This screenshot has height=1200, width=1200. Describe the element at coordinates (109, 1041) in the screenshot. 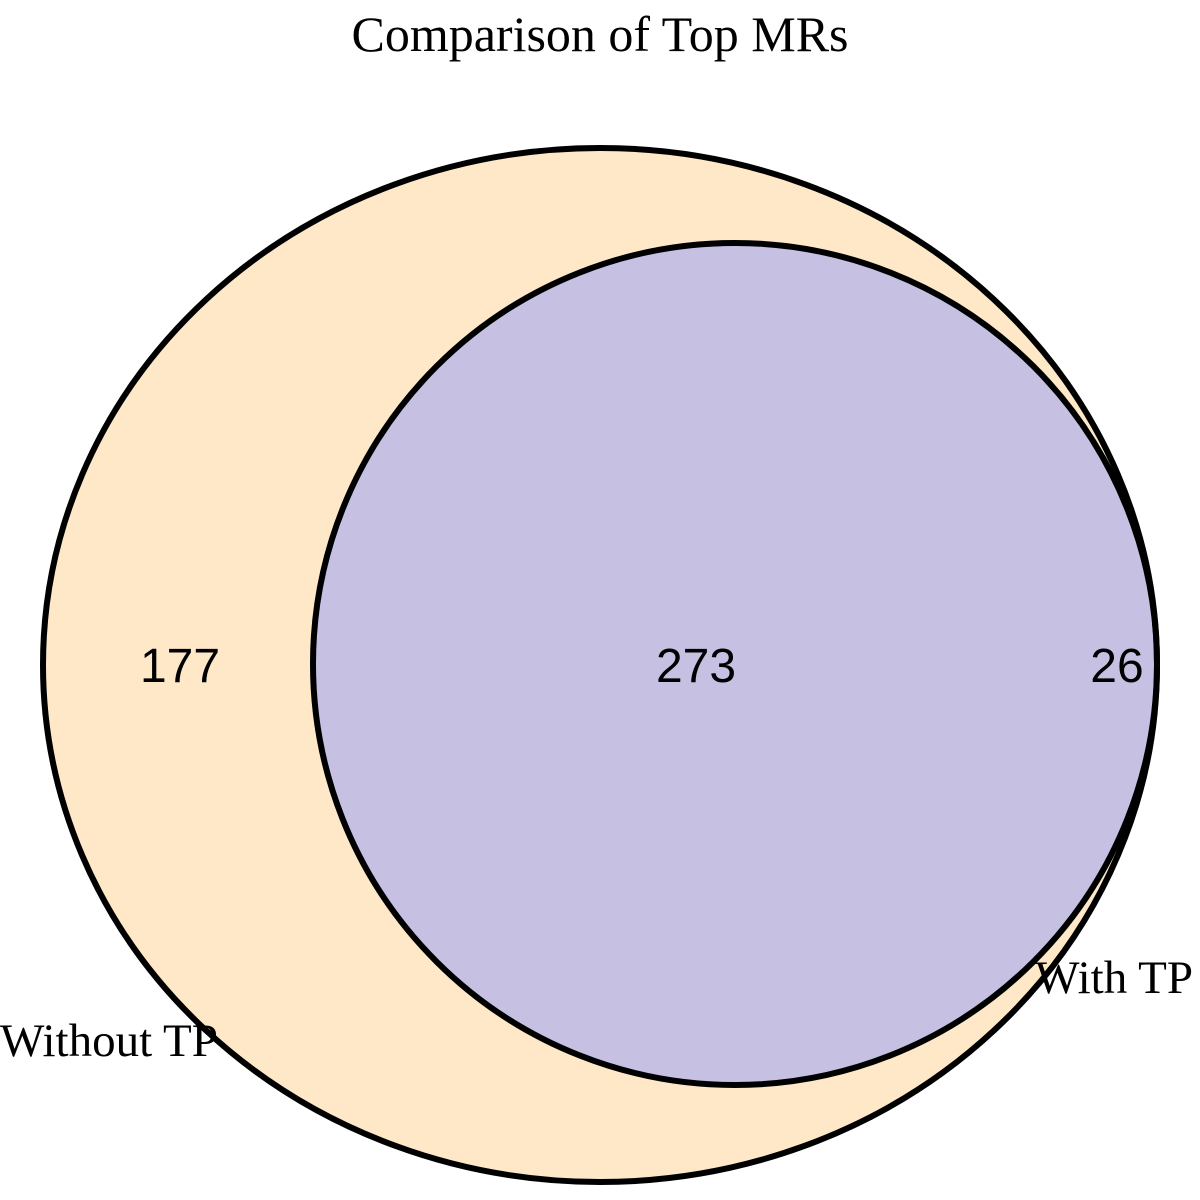

I see `set-label-without-tp: Without TP` at that location.